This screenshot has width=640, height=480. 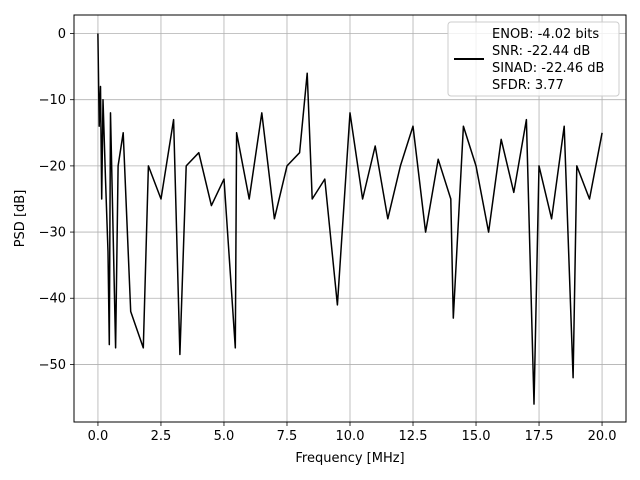 I want to click on legend-entry: SINAD: -22.46 dB, so click(x=548, y=68).